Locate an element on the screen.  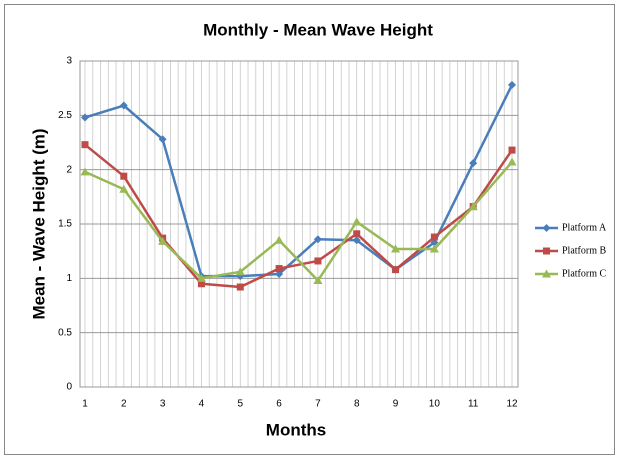
y-tick-label: 0 is located at coordinates (69, 387).